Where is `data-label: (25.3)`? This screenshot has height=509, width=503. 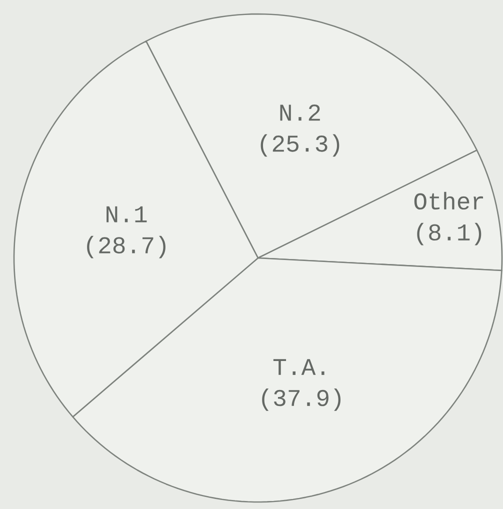 data-label: (25.3) is located at coordinates (300, 145).